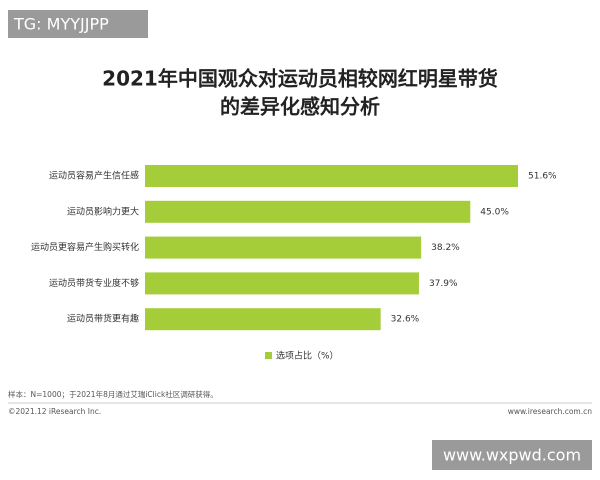 Image resolution: width=600 pixels, height=480 pixels. What do you see at coordinates (103, 211) in the screenshot?
I see `category-label: 运动员影响力更大` at bounding box center [103, 211].